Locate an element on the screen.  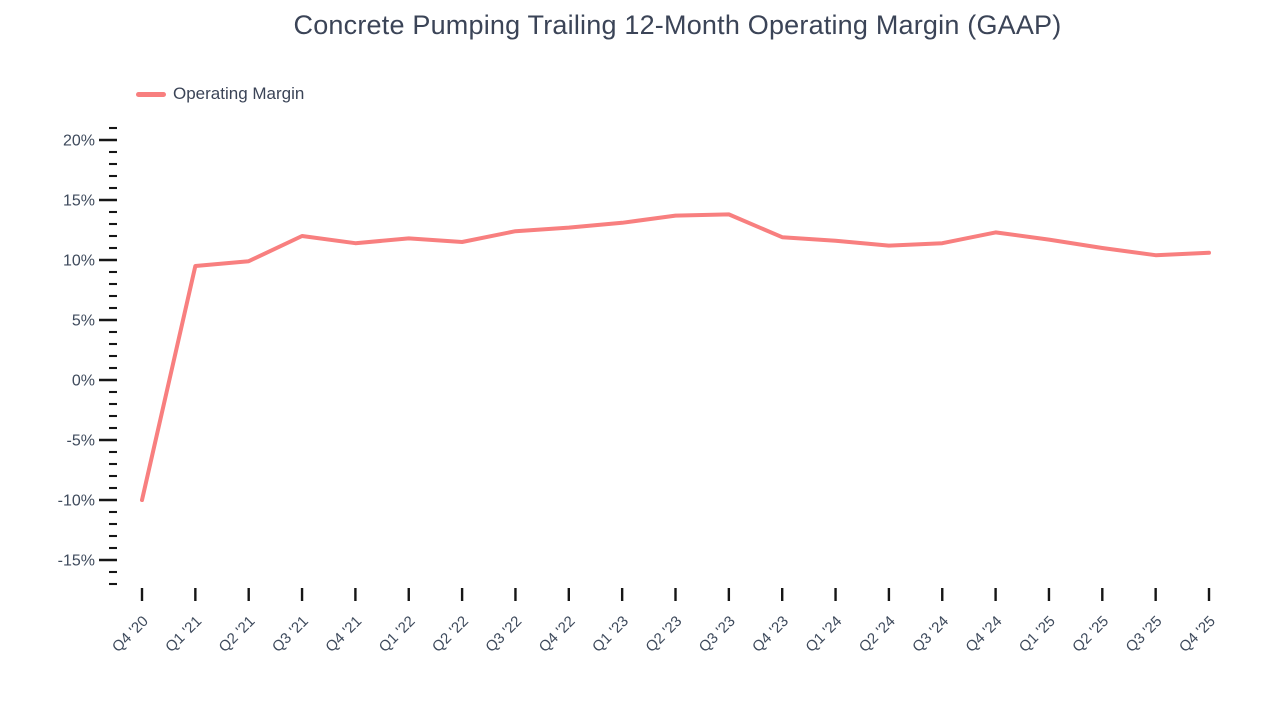
legend-label: Operating Margin is located at coordinates (239, 93).